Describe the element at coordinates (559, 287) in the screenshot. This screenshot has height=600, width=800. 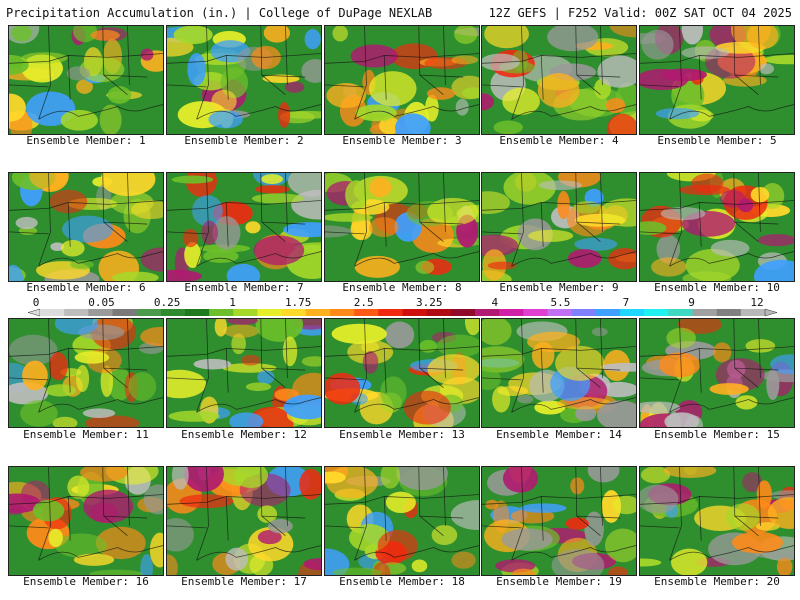
I see `ensemble-member-label: Ensemble Member: 9` at that location.